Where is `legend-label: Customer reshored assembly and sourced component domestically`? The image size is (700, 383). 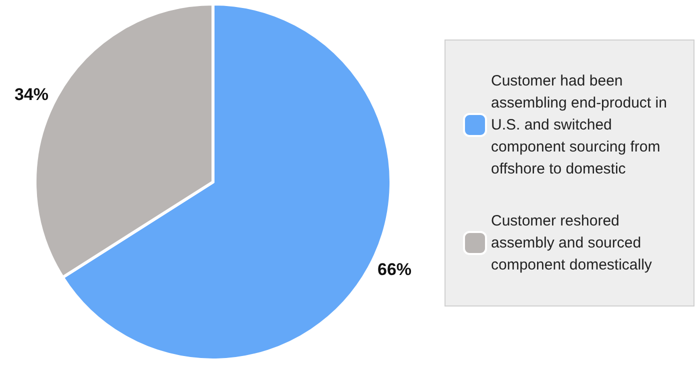 legend-label: Customer reshored assembly and sourced component domestically is located at coordinates (571, 243).